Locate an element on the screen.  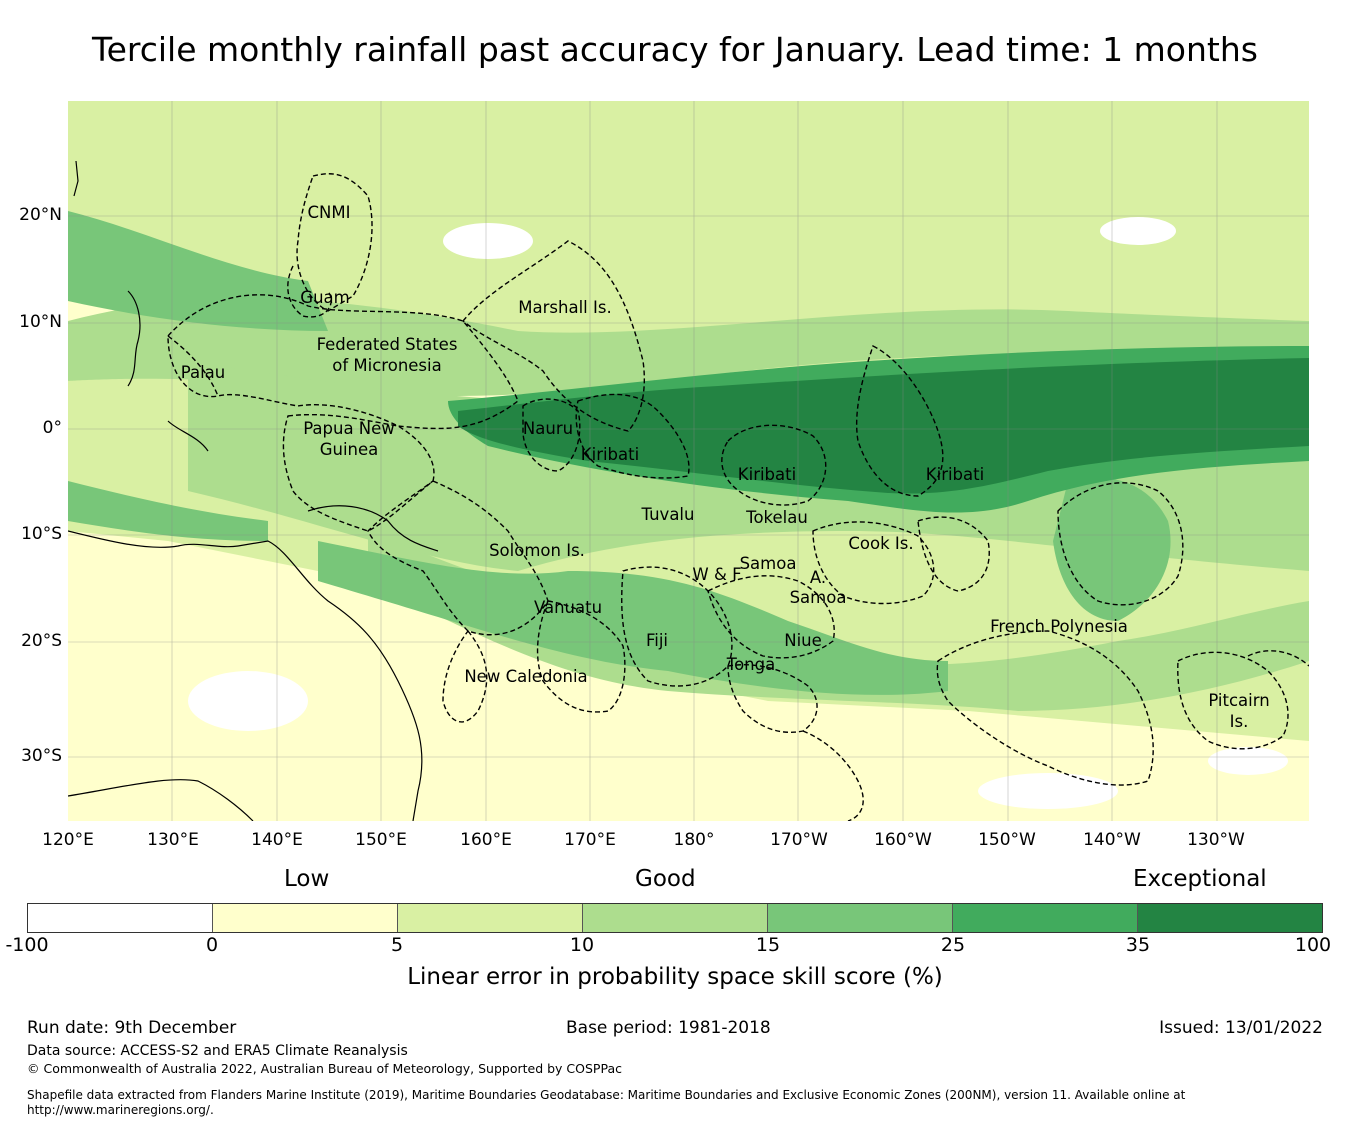
base-period: Base period: 1981-2018 is located at coordinates (668, 1028).